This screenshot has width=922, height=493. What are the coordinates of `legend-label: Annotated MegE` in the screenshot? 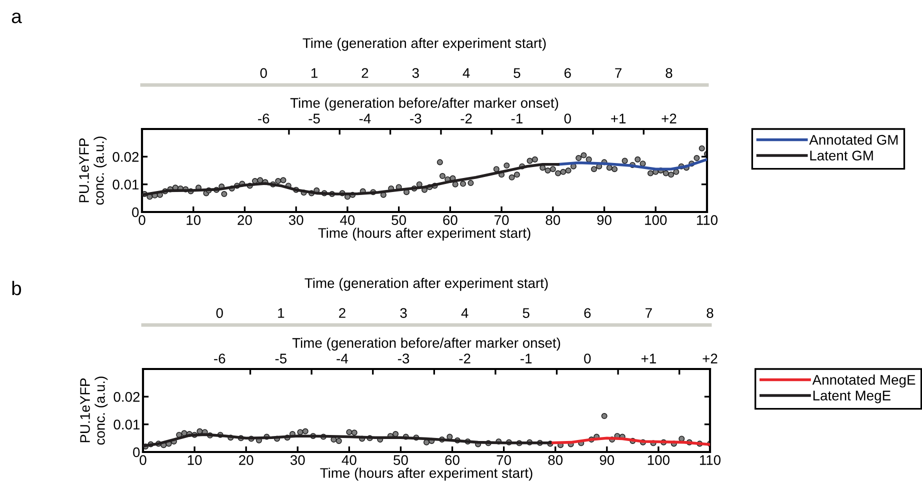 It's located at (864, 381).